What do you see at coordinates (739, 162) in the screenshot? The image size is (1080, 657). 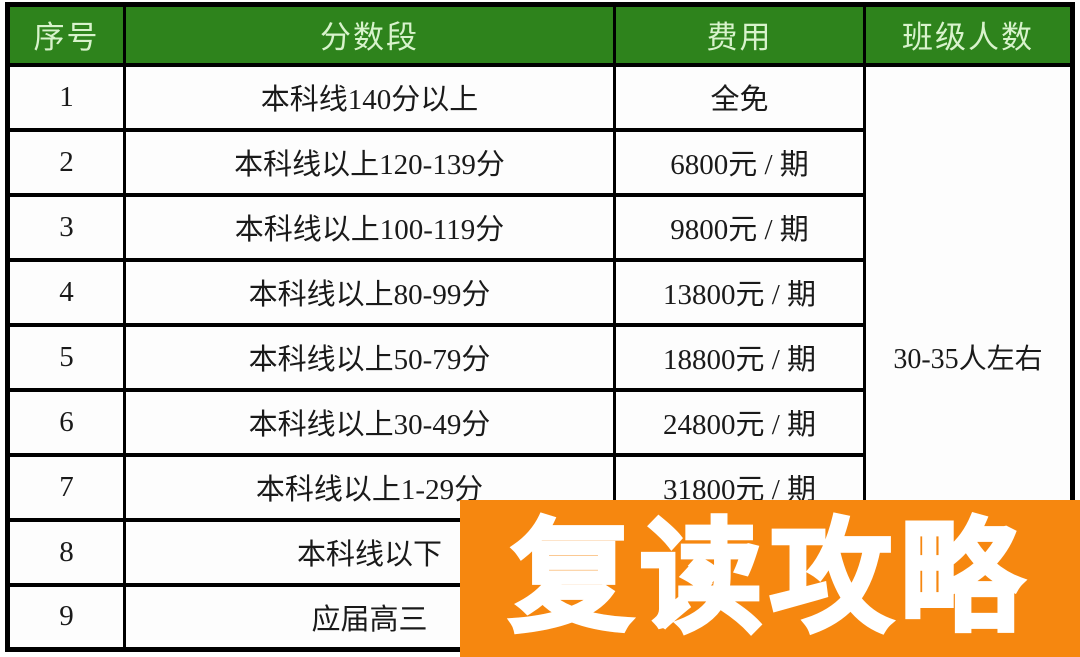 I see `fee-value: 6800元 / 期` at bounding box center [739, 162].